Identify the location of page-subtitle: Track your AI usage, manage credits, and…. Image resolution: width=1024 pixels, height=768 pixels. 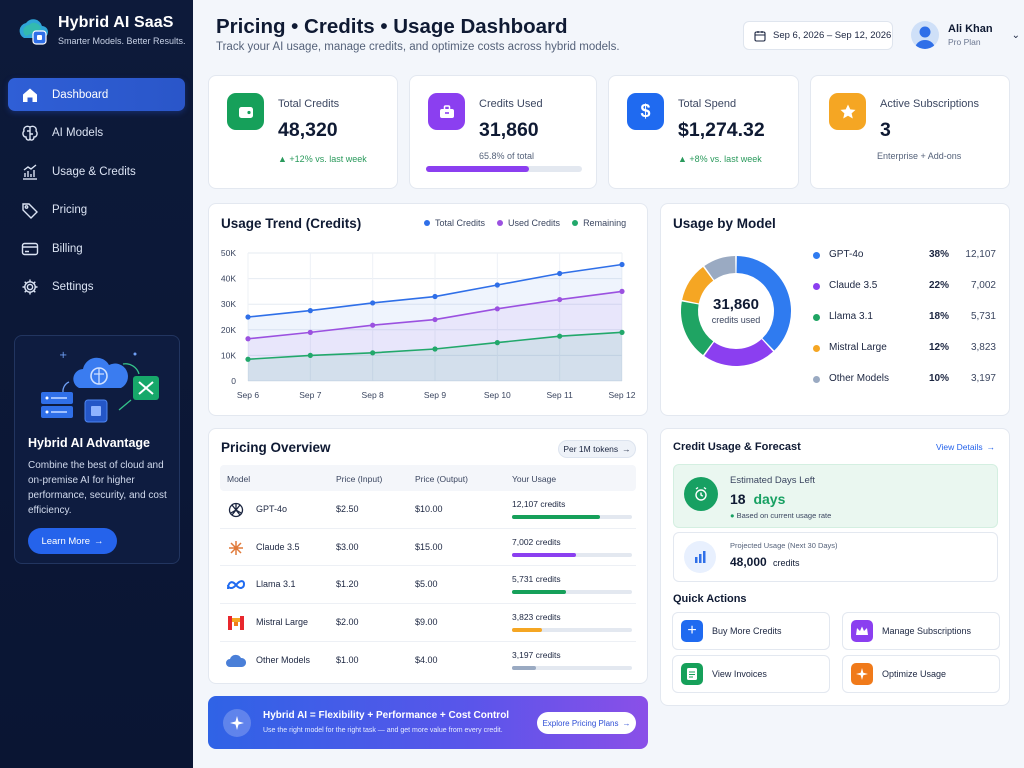
(418, 47).